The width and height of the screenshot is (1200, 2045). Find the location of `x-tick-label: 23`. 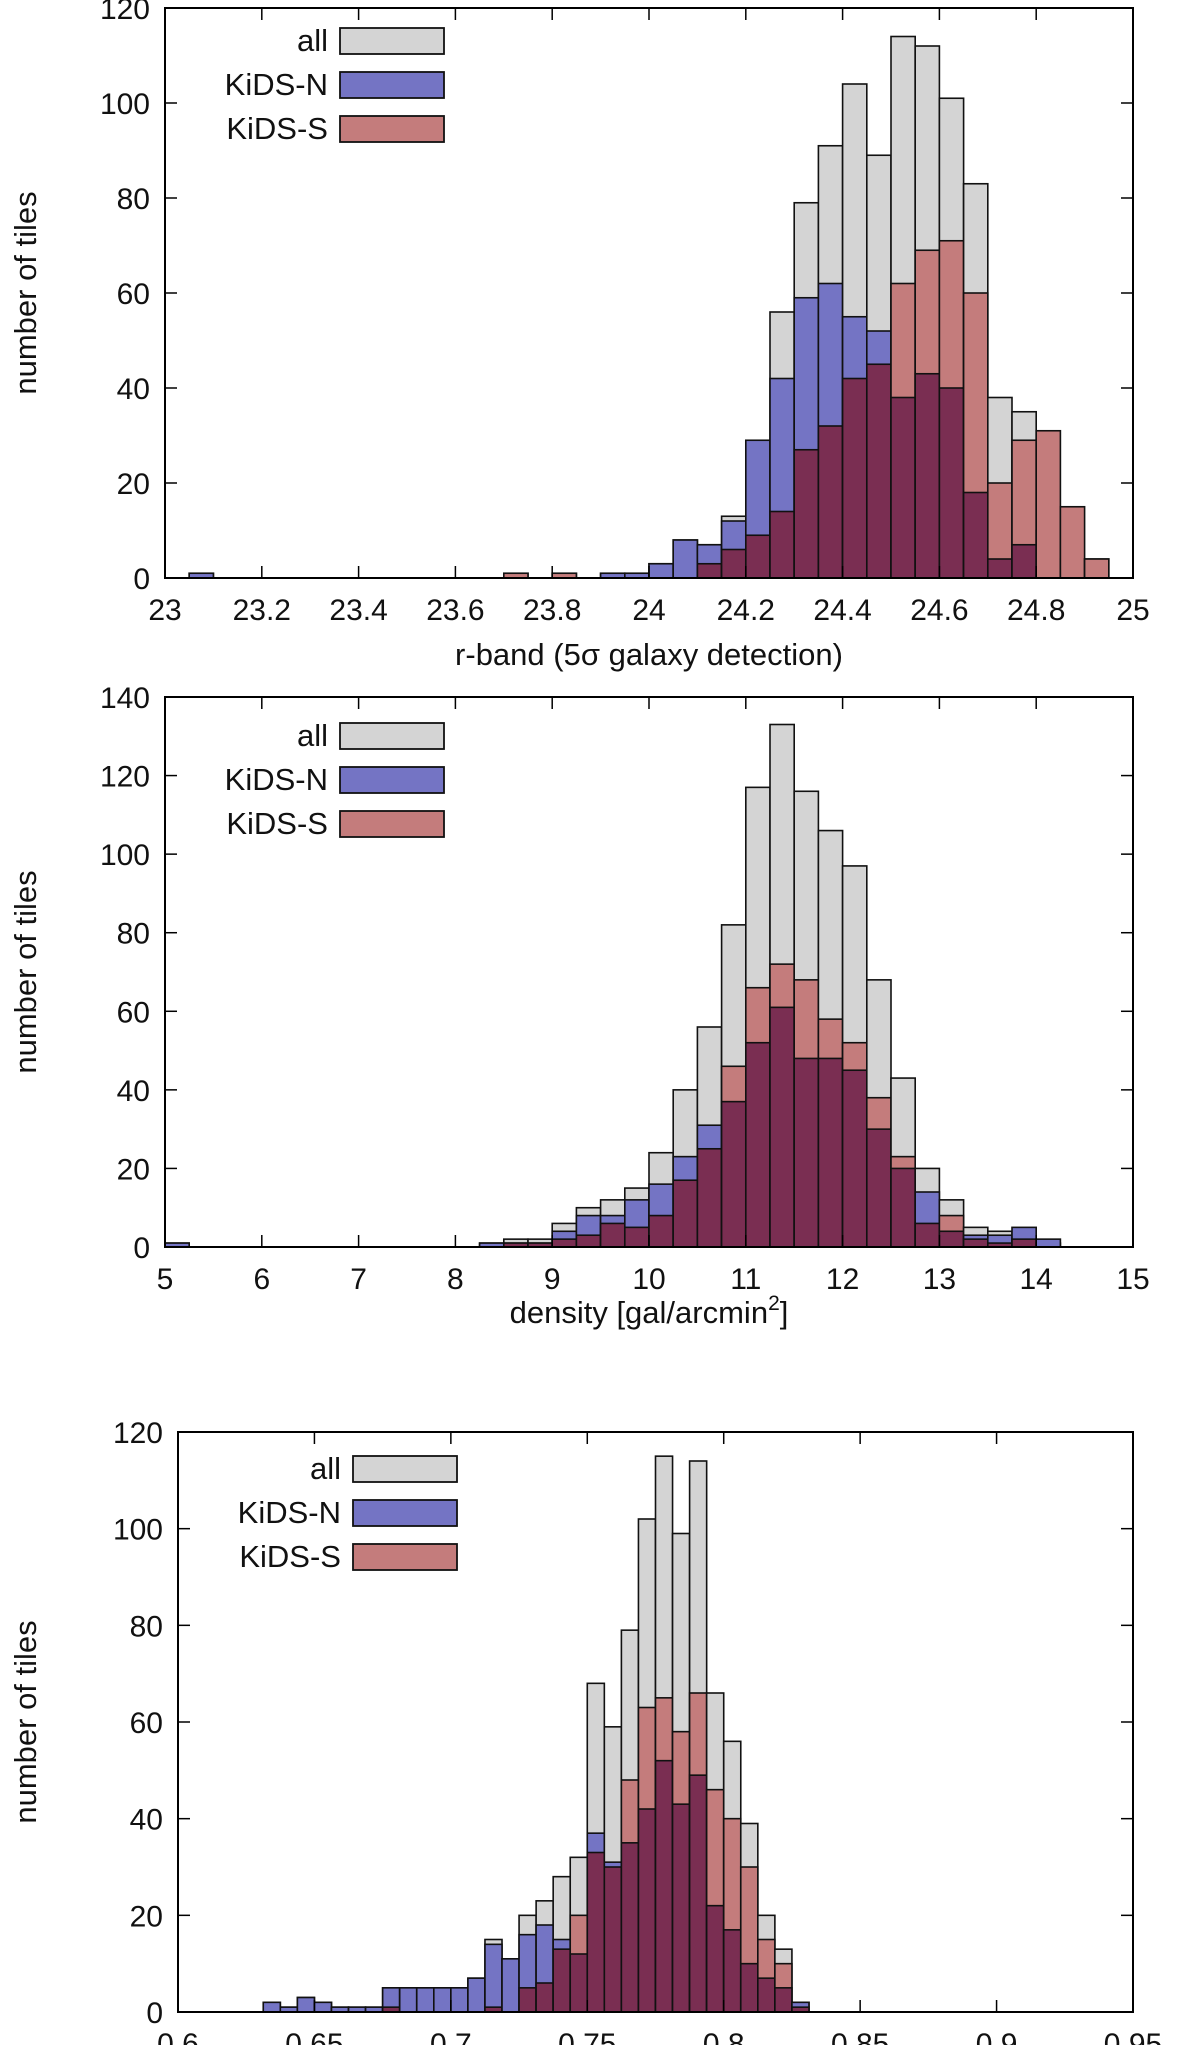

x-tick-label: 23 is located at coordinates (164, 610).